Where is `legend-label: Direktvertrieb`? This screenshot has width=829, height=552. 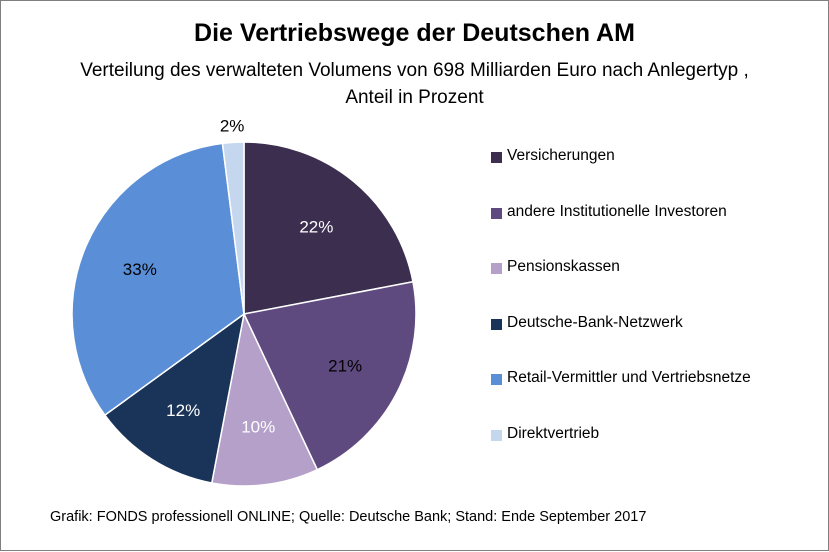
legend-label: Direktvertrieb is located at coordinates (553, 433).